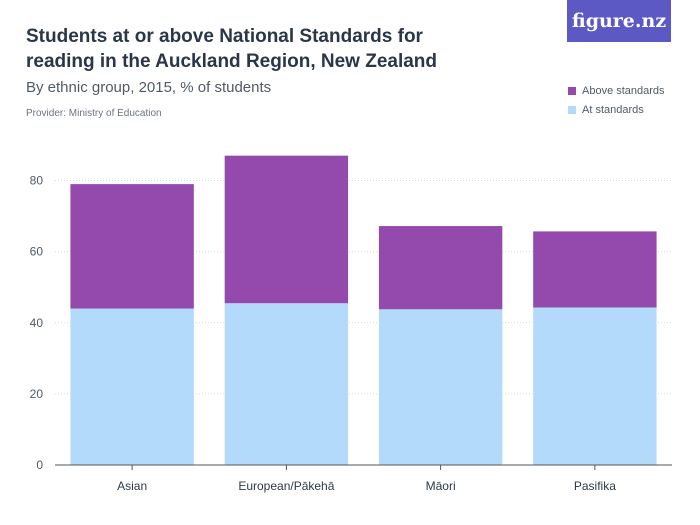 The width and height of the screenshot is (700, 525). I want to click on legend-swatch-at-standards, so click(572, 109).